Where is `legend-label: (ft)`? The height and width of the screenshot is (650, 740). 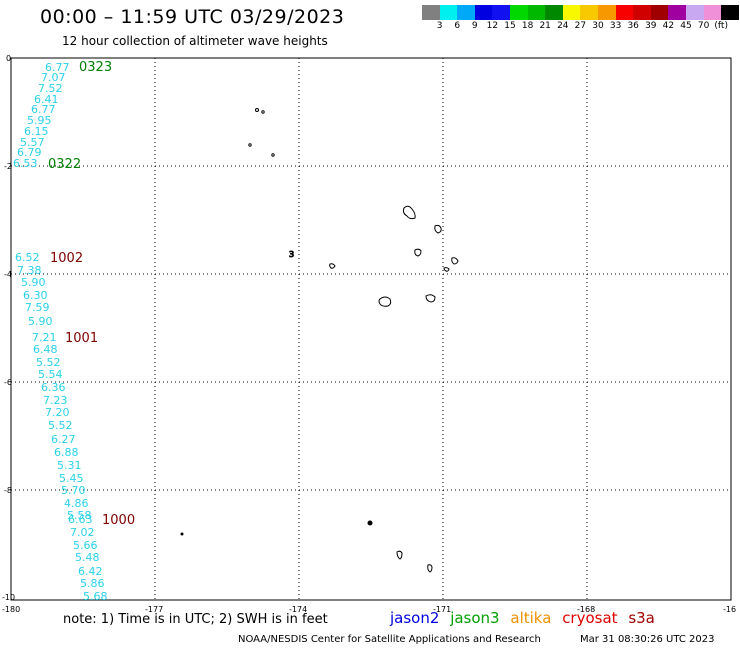 legend-label: (ft) is located at coordinates (721, 26).